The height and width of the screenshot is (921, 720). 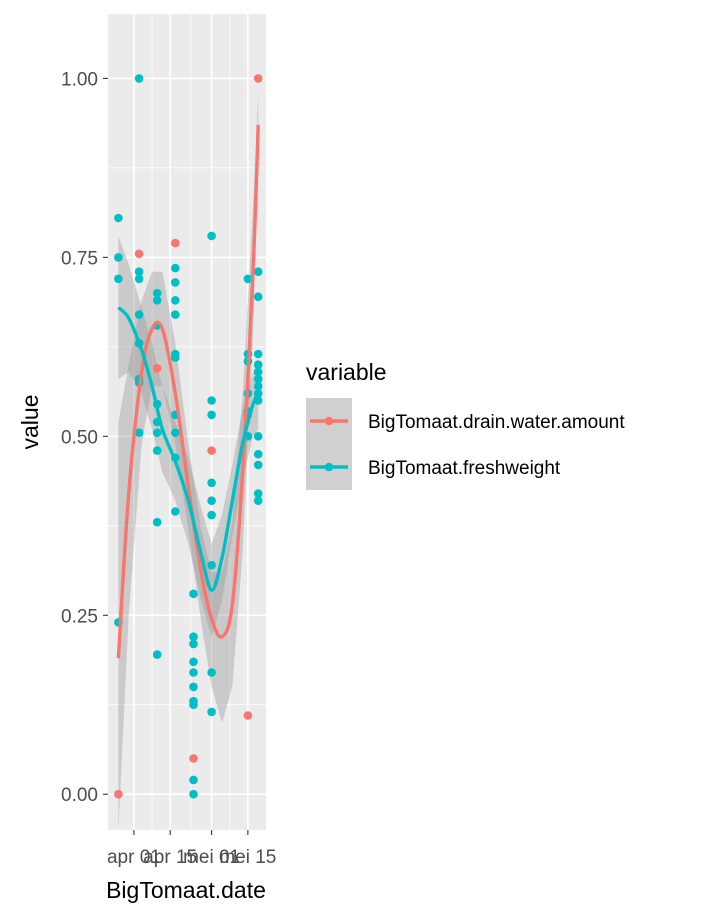 I want to click on x-tick-label: mei 01, so click(x=211, y=857).